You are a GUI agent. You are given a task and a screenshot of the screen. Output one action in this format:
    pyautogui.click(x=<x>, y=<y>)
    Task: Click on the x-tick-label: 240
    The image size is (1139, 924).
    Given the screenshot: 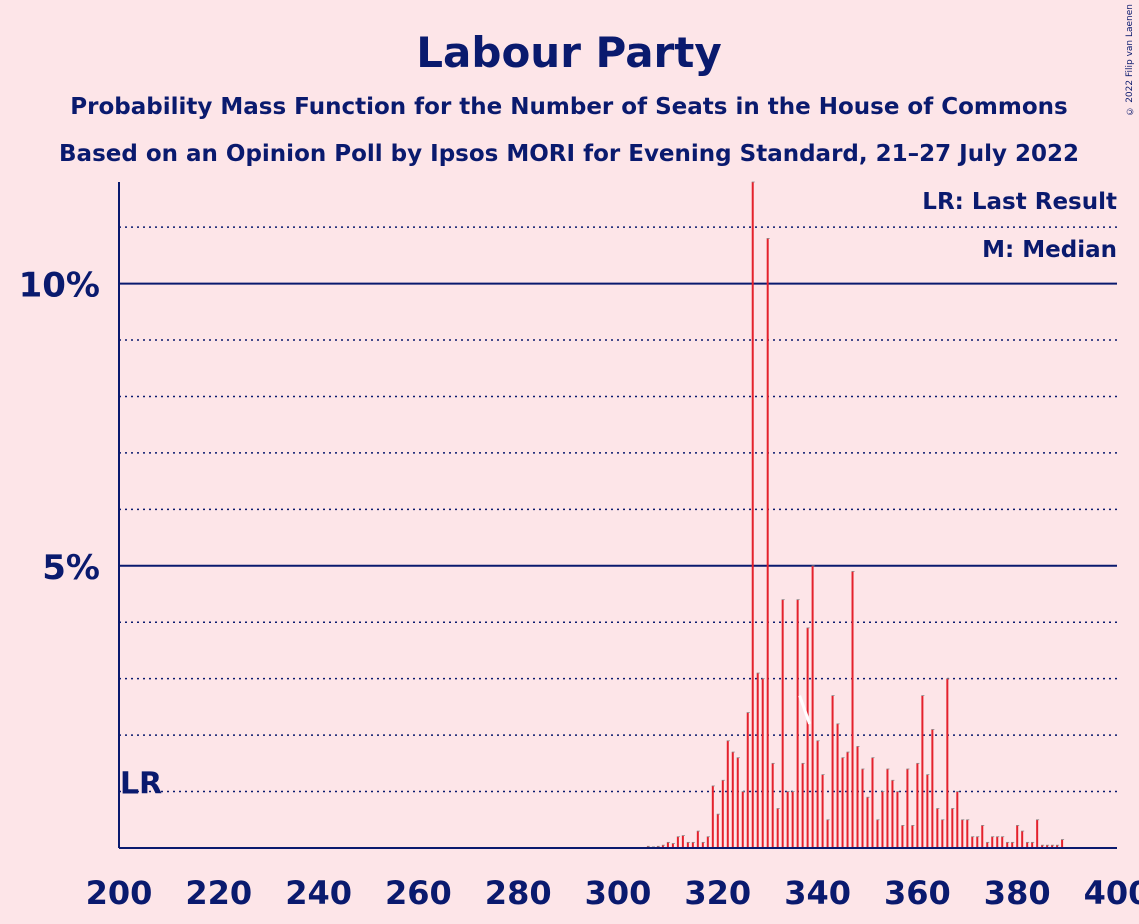 What is the action you would take?
    pyautogui.click(x=318, y=893)
    